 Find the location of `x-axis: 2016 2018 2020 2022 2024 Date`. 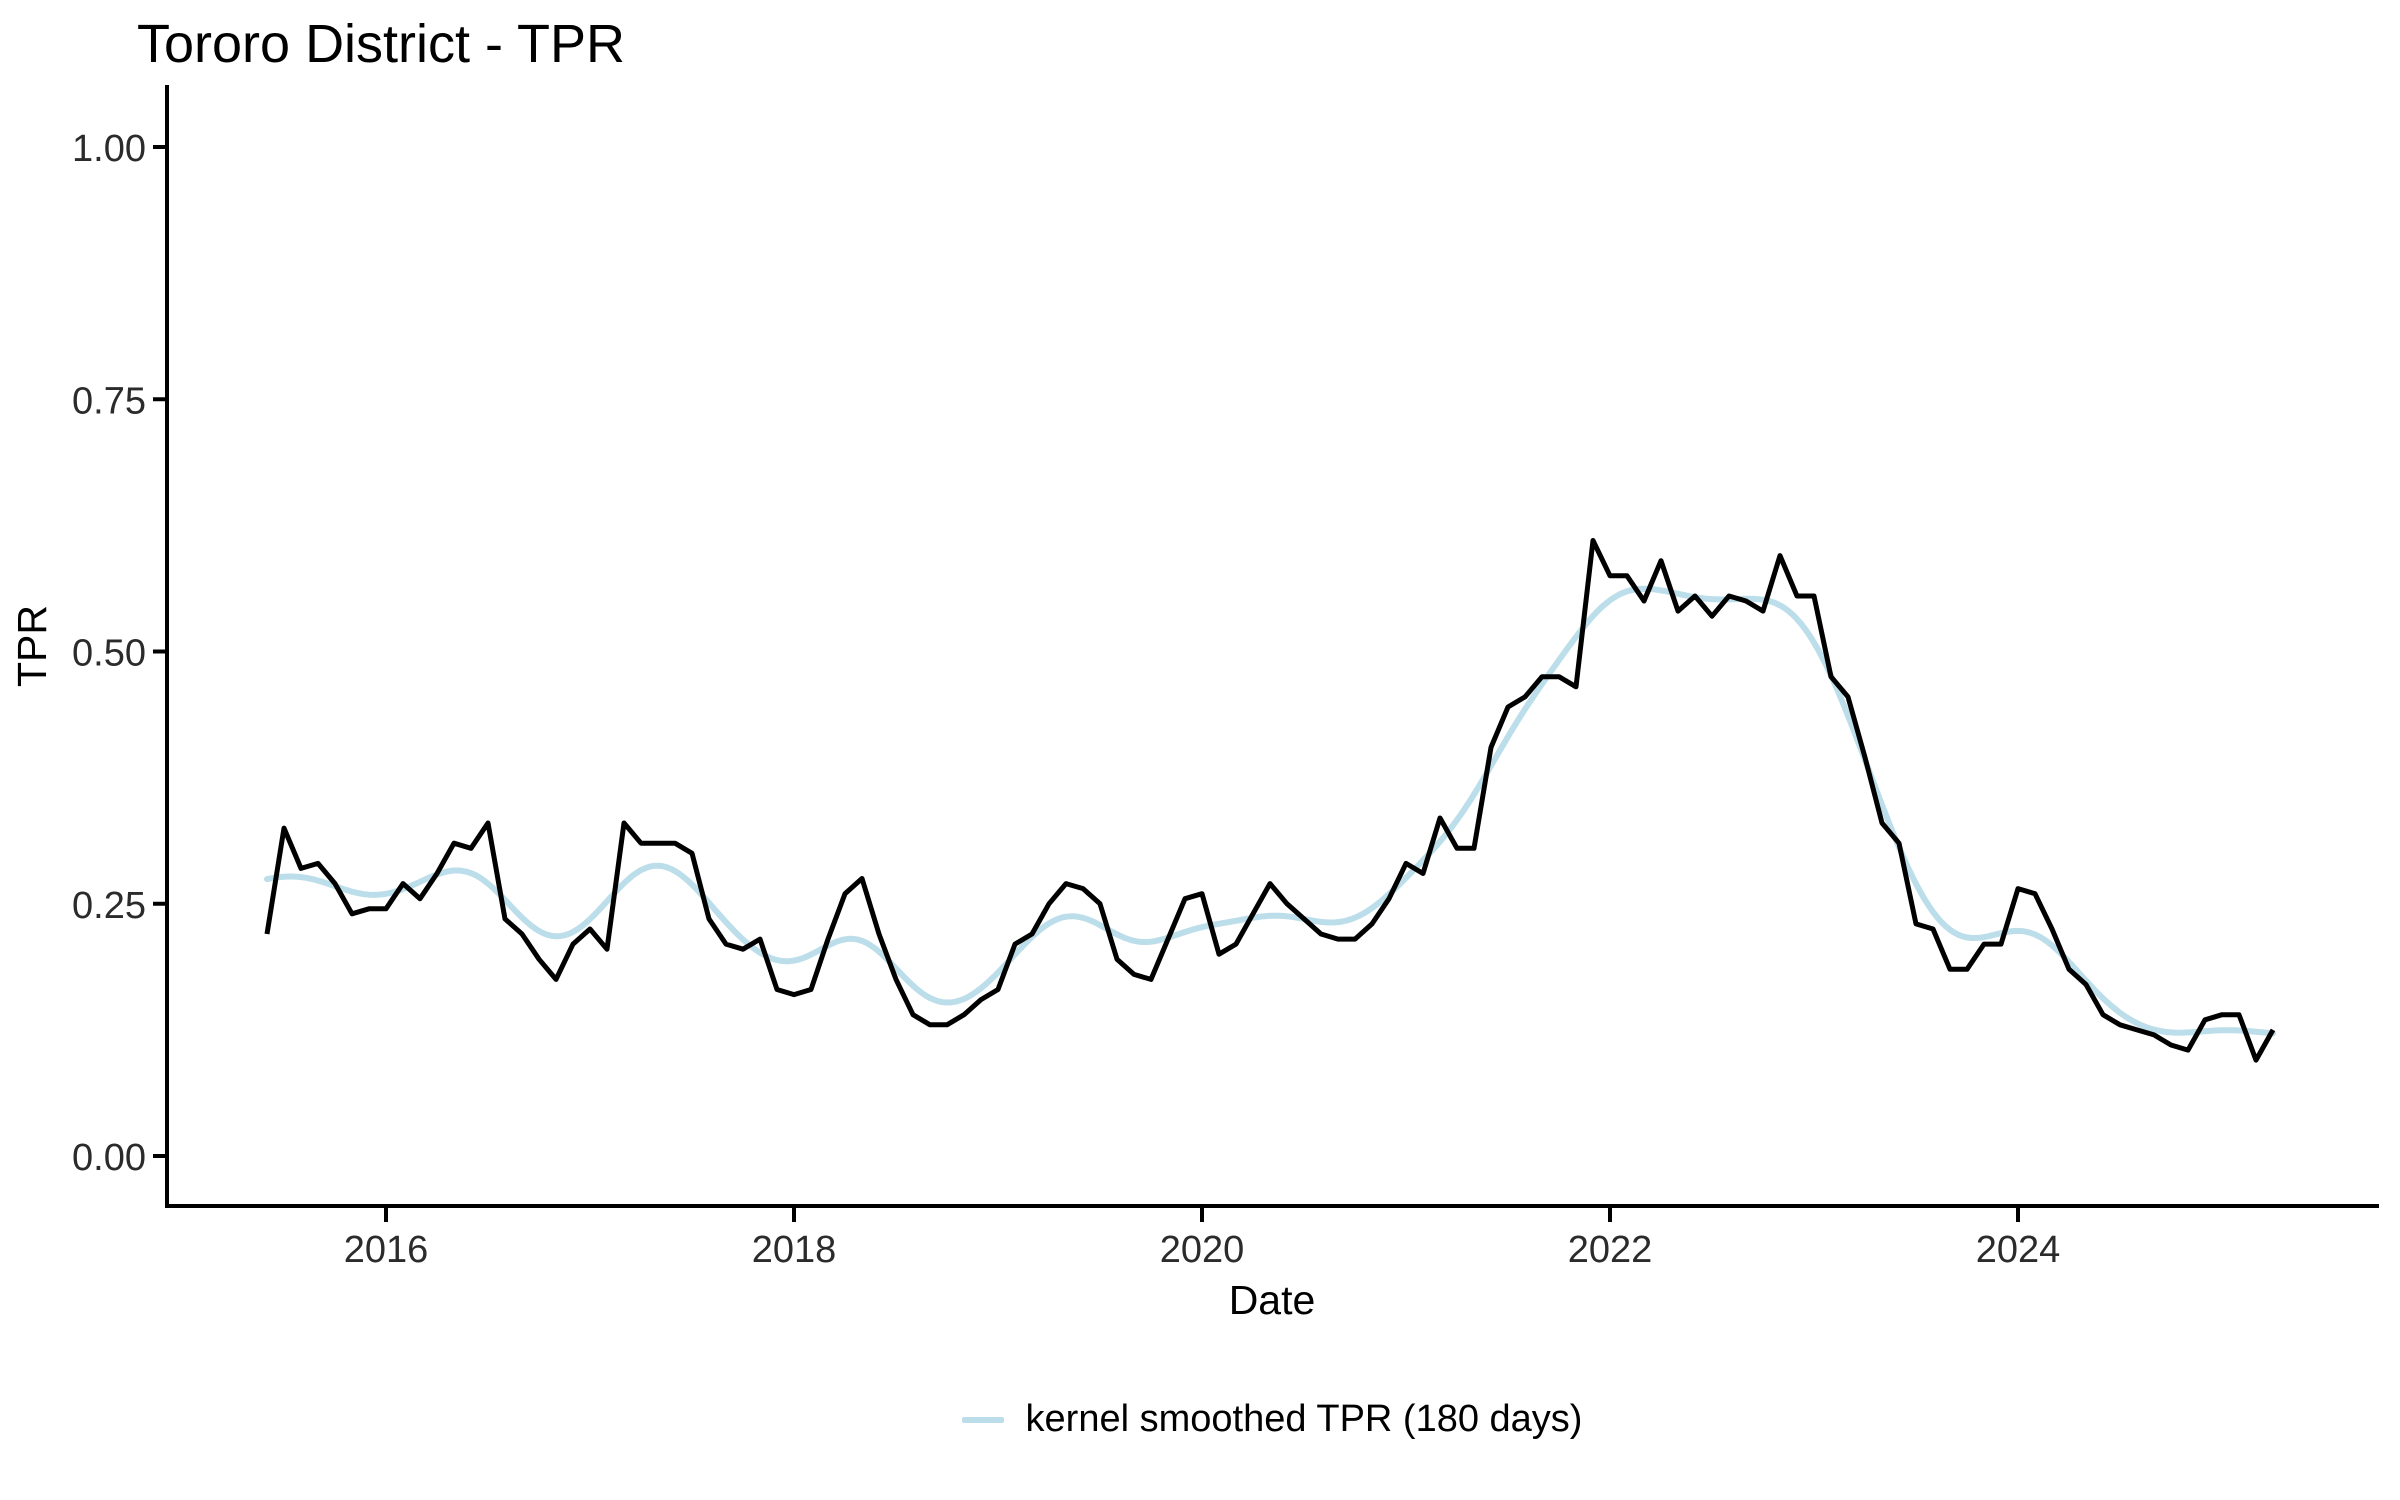

x-axis: 2016 2018 2020 2022 2024 Date is located at coordinates (1272, 1263).